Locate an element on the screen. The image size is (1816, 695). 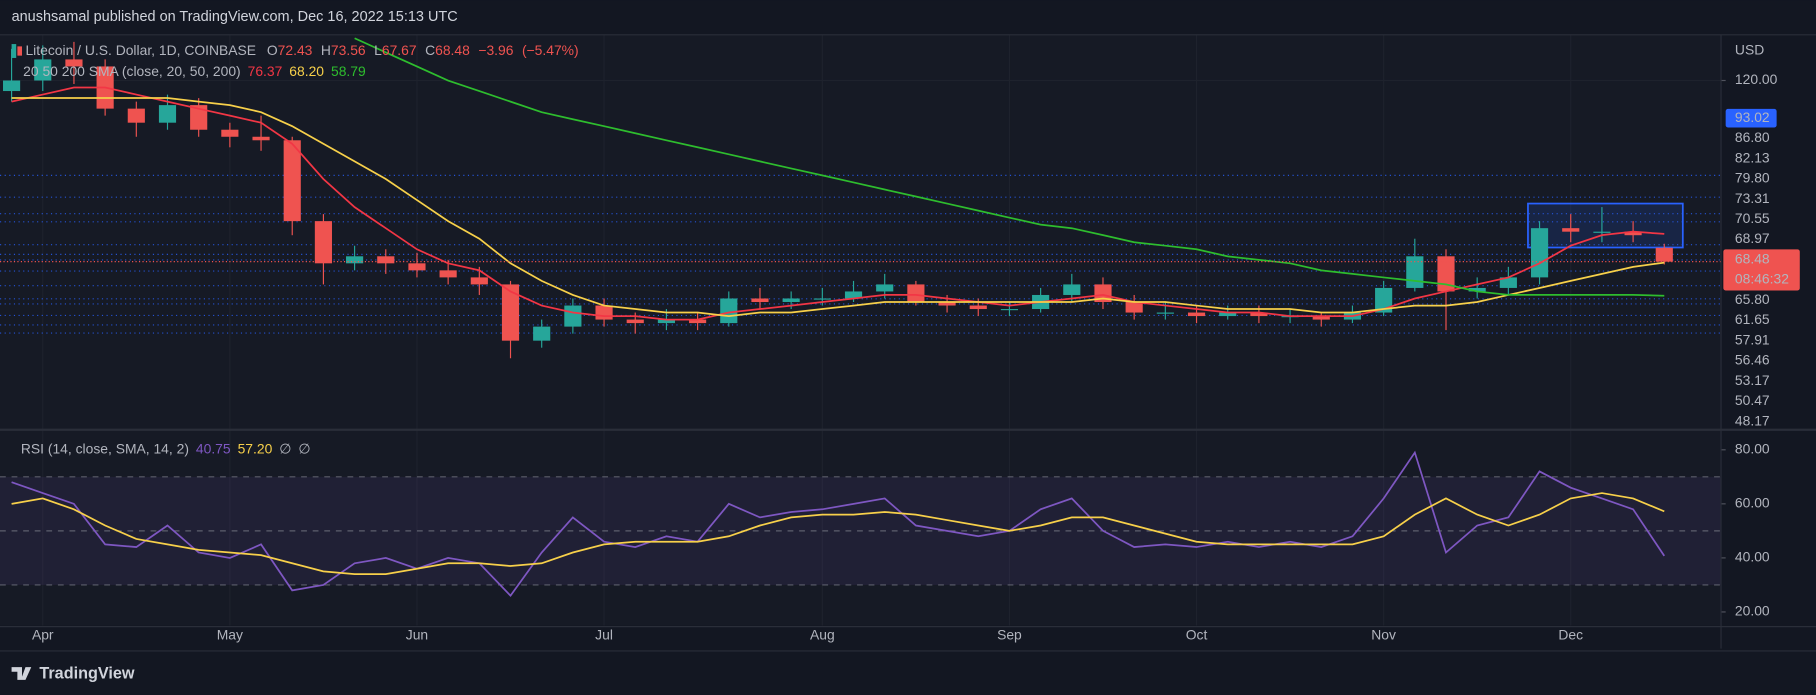
currency: USD is located at coordinates (1749, 50).